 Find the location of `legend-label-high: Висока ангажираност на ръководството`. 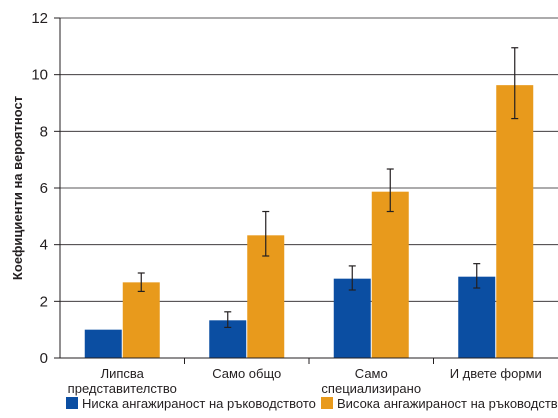

legend-label-high: Висока ангажираност на ръководството is located at coordinates (447, 403).